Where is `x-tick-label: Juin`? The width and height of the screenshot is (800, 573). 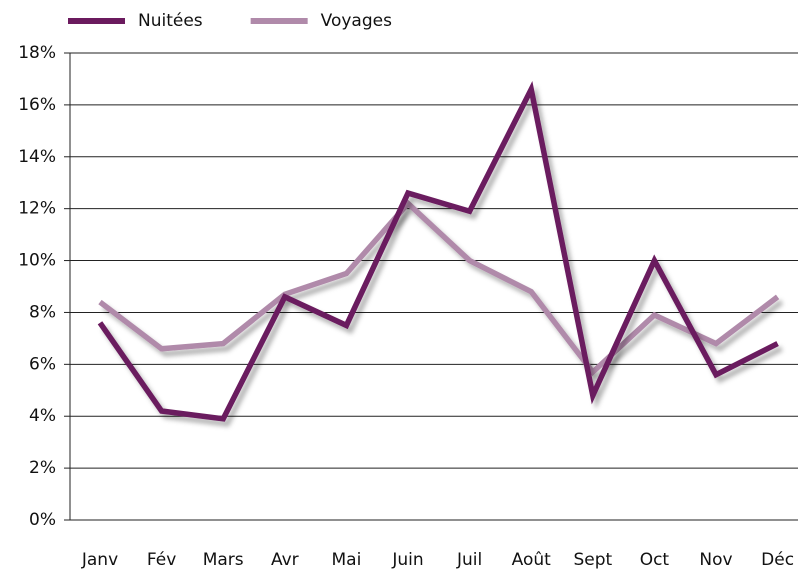 x-tick-label: Juin is located at coordinates (407, 560).